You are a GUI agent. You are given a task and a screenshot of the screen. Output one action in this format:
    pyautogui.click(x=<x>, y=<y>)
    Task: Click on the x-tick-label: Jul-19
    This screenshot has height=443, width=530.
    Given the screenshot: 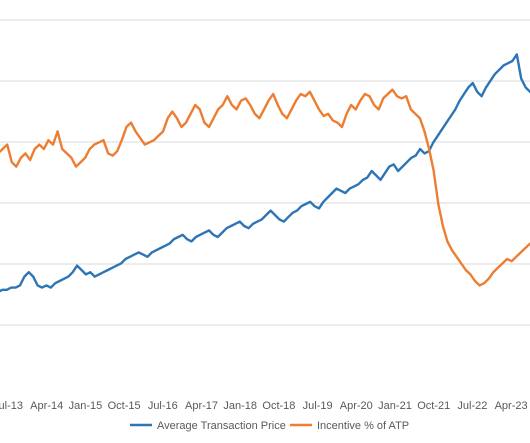 What is the action you would take?
    pyautogui.click(x=318, y=406)
    